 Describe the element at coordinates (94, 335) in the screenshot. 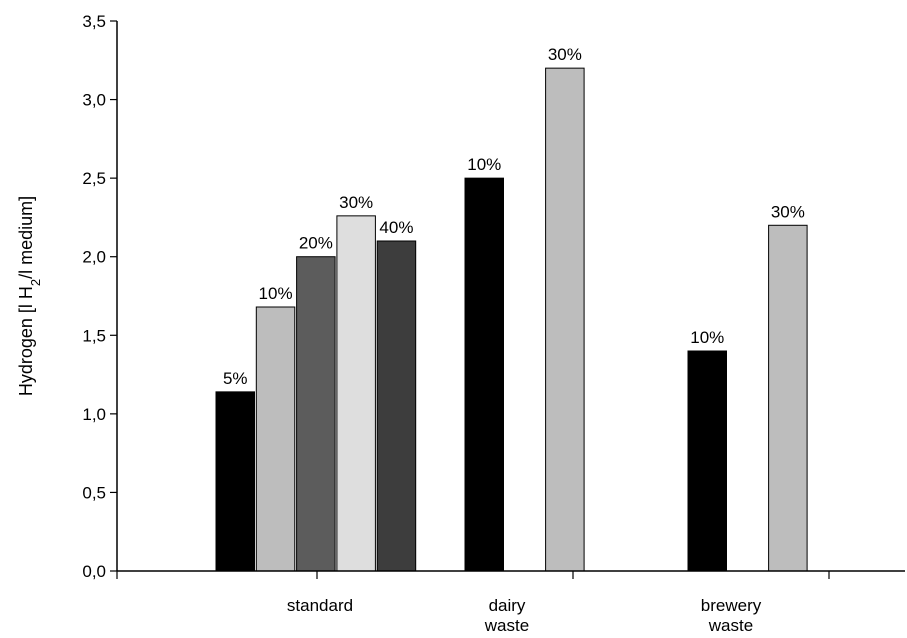

I see `y-tick-label: 1,5` at that location.